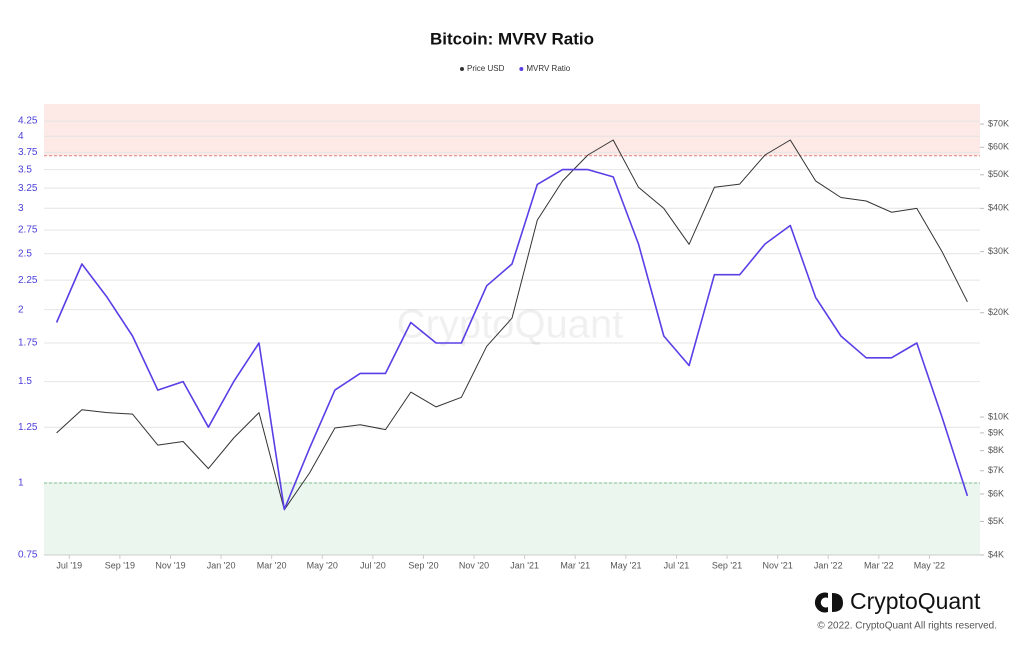 This screenshot has width=1024, height=650. What do you see at coordinates (625, 565) in the screenshot?
I see `x-tick-label: May '21` at bounding box center [625, 565].